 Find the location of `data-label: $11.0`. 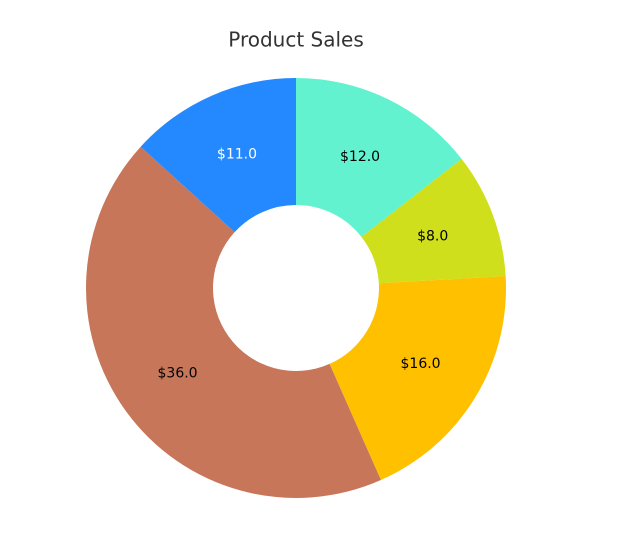

data-label: $11.0 is located at coordinates (237, 154).